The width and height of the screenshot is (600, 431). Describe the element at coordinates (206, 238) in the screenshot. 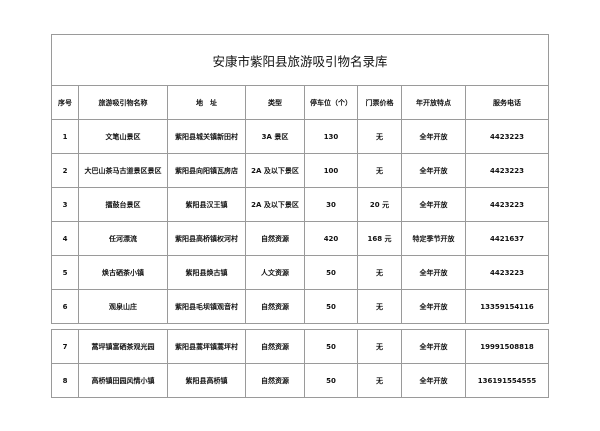

I see `cell-address: 紫阳县高桥镇权河村` at that location.